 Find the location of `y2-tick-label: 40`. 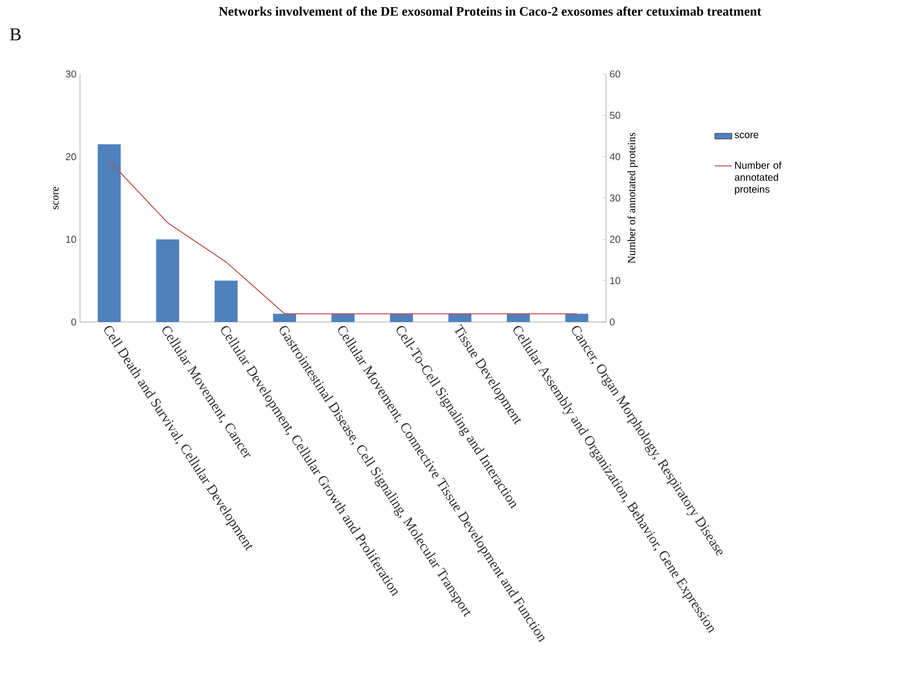

y2-tick-label: 40 is located at coordinates (615, 156).